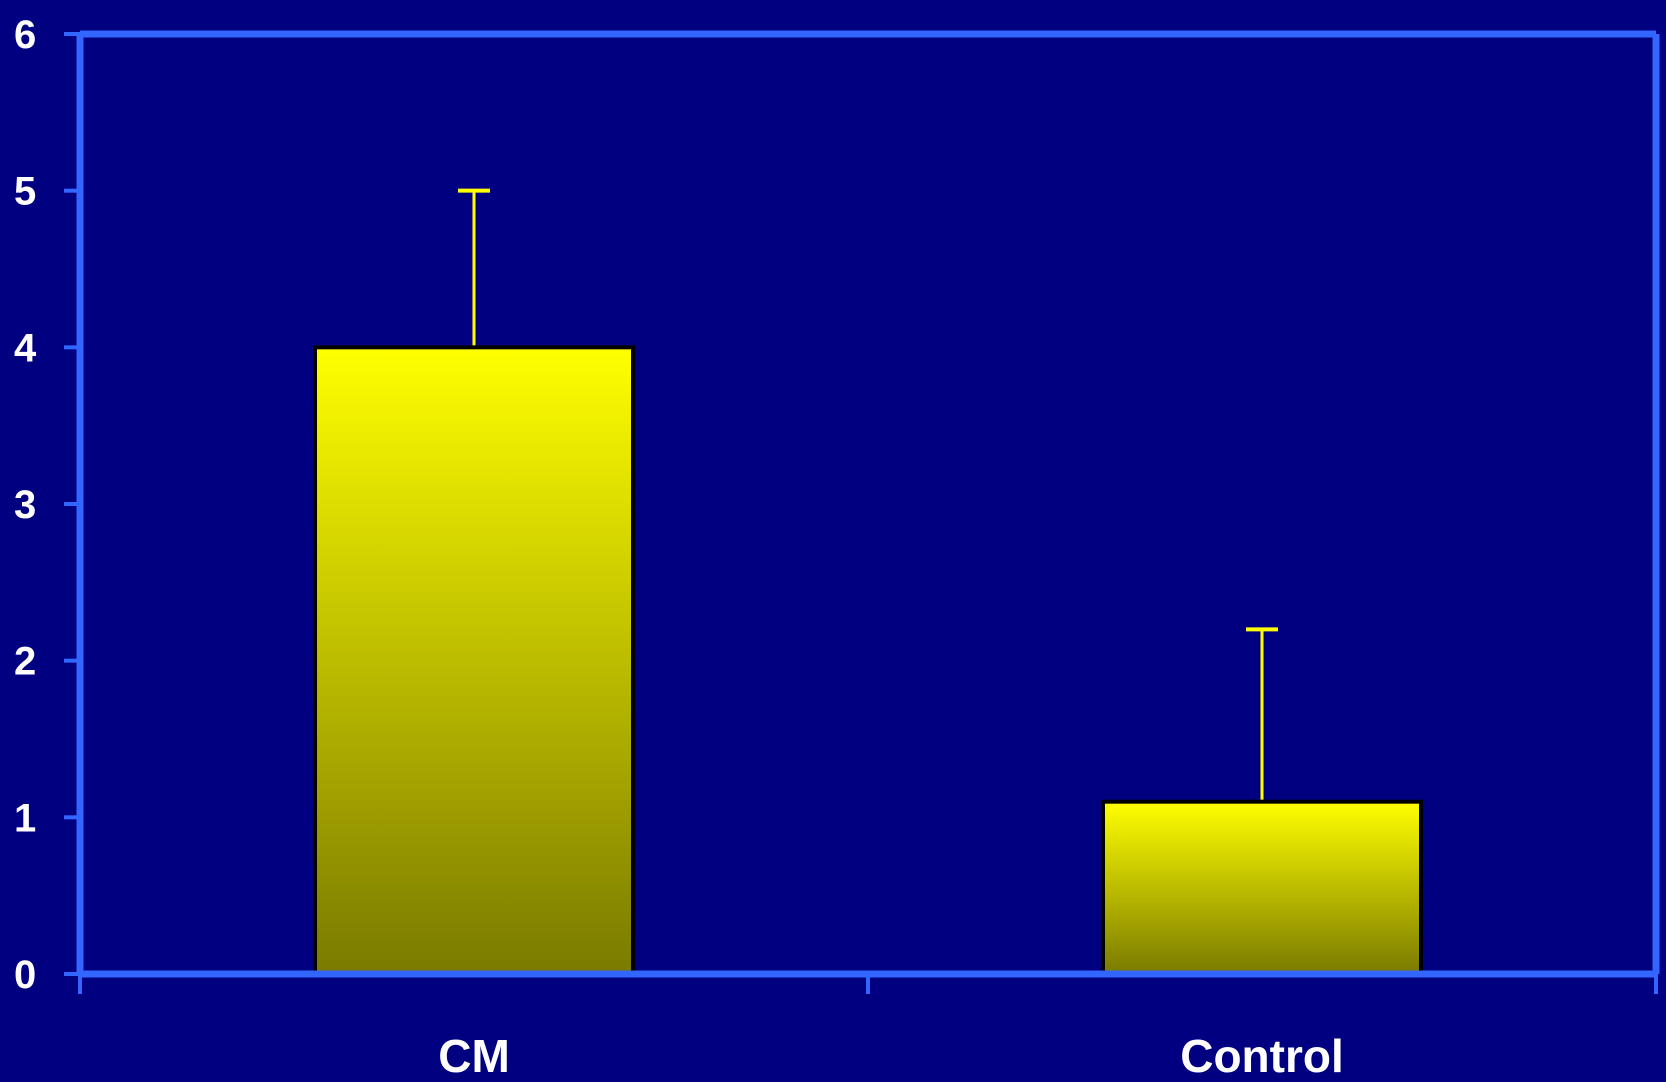  I want to click on y-tick-labels: 0 1 2 3 4 5 6, so click(25, 505).